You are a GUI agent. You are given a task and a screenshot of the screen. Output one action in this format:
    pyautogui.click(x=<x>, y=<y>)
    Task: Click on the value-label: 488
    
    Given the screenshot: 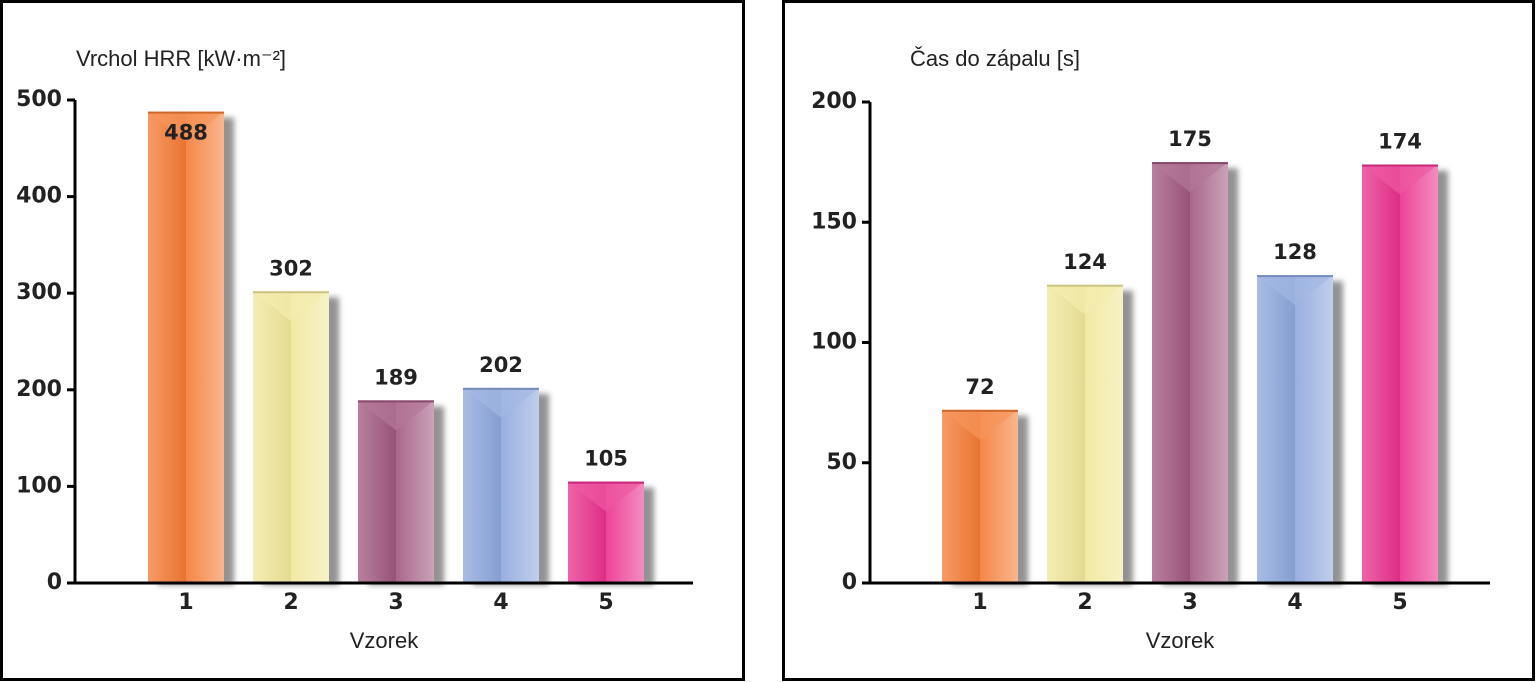 What is the action you would take?
    pyautogui.click(x=186, y=133)
    